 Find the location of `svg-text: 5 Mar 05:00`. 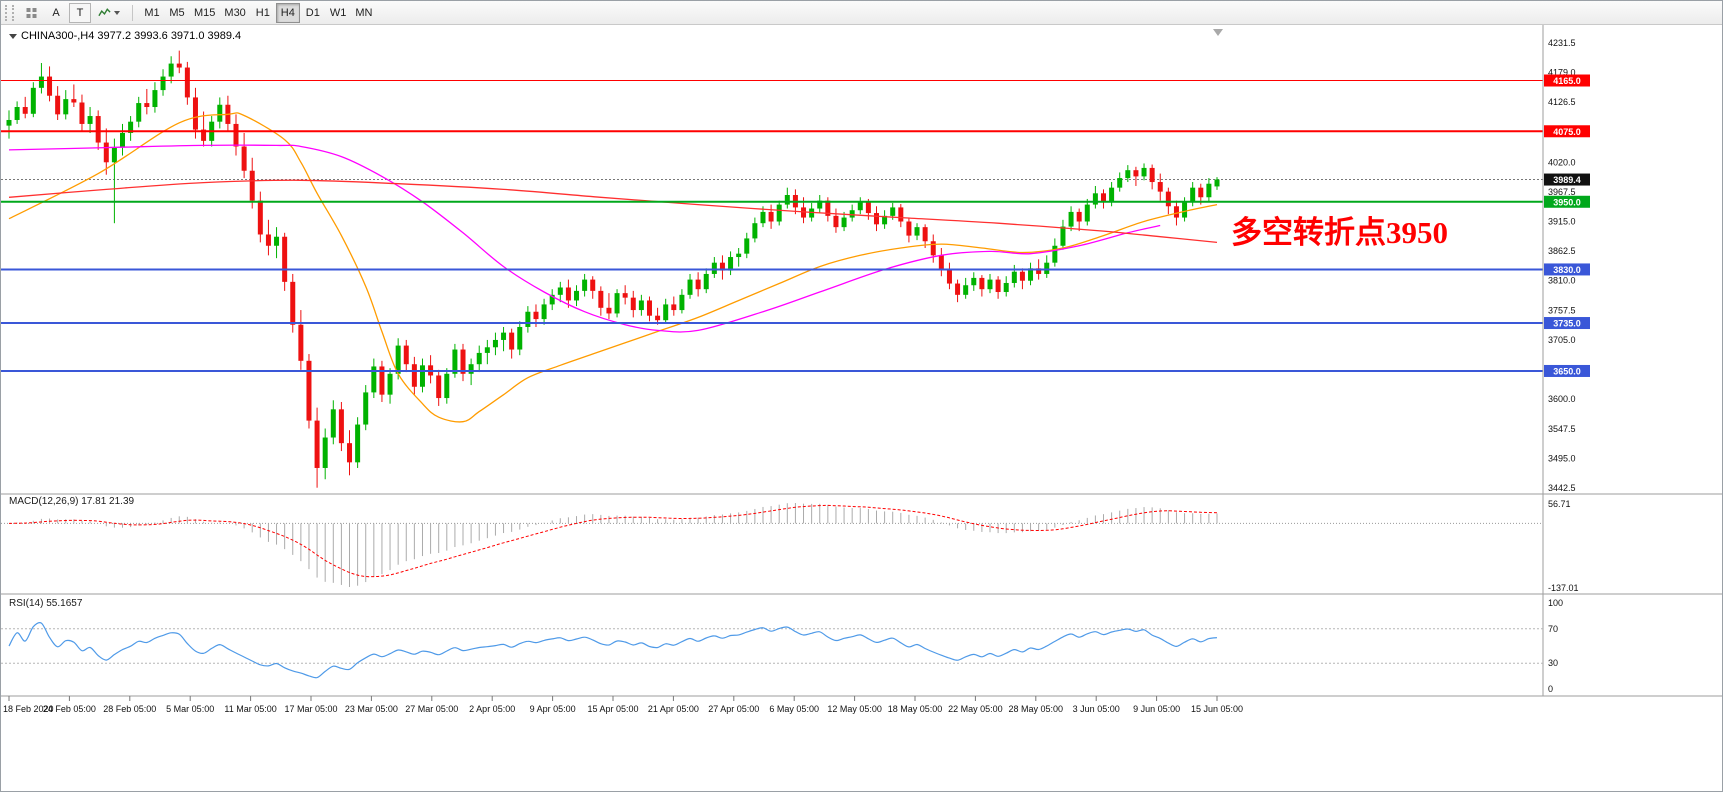

svg-text: 5 Mar 05:00 is located at coordinates (190, 709).